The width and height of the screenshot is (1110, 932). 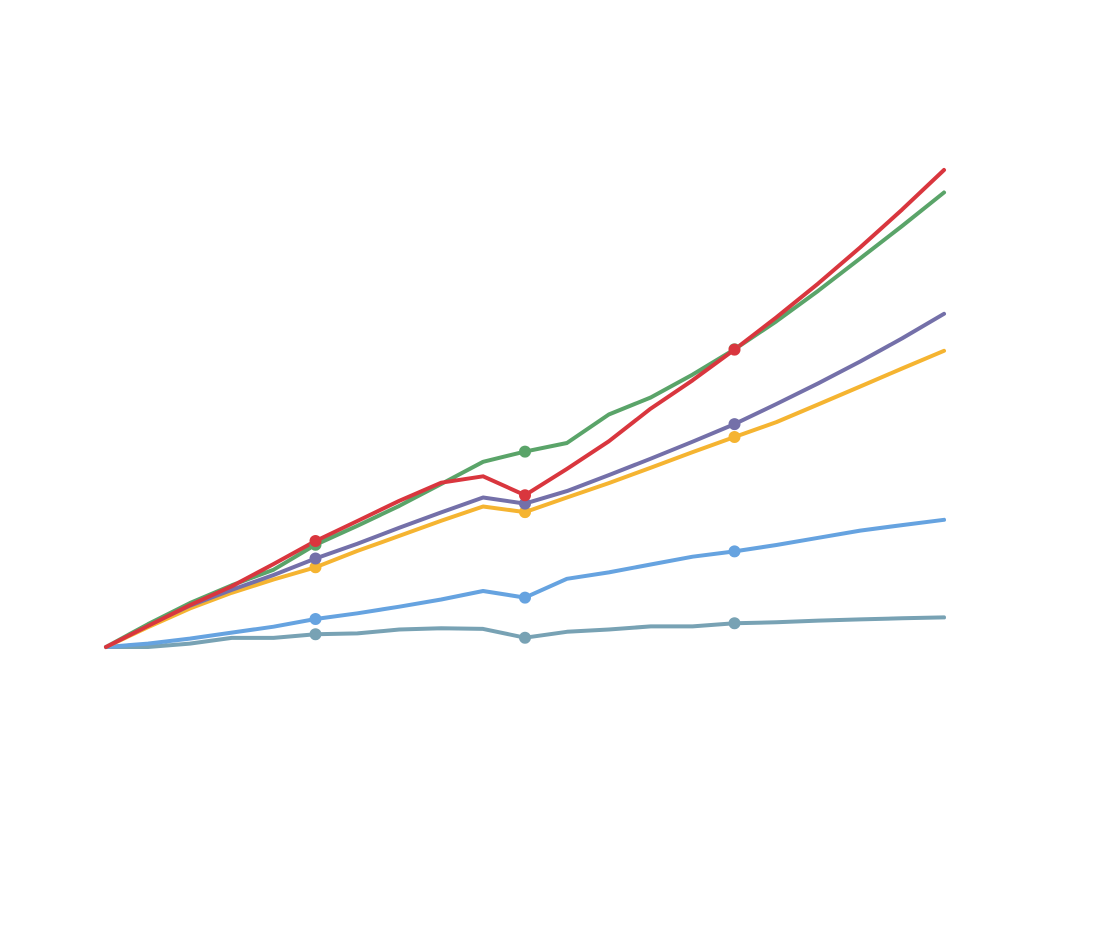 I want to click on series-markers-layer, so click(x=525, y=493).